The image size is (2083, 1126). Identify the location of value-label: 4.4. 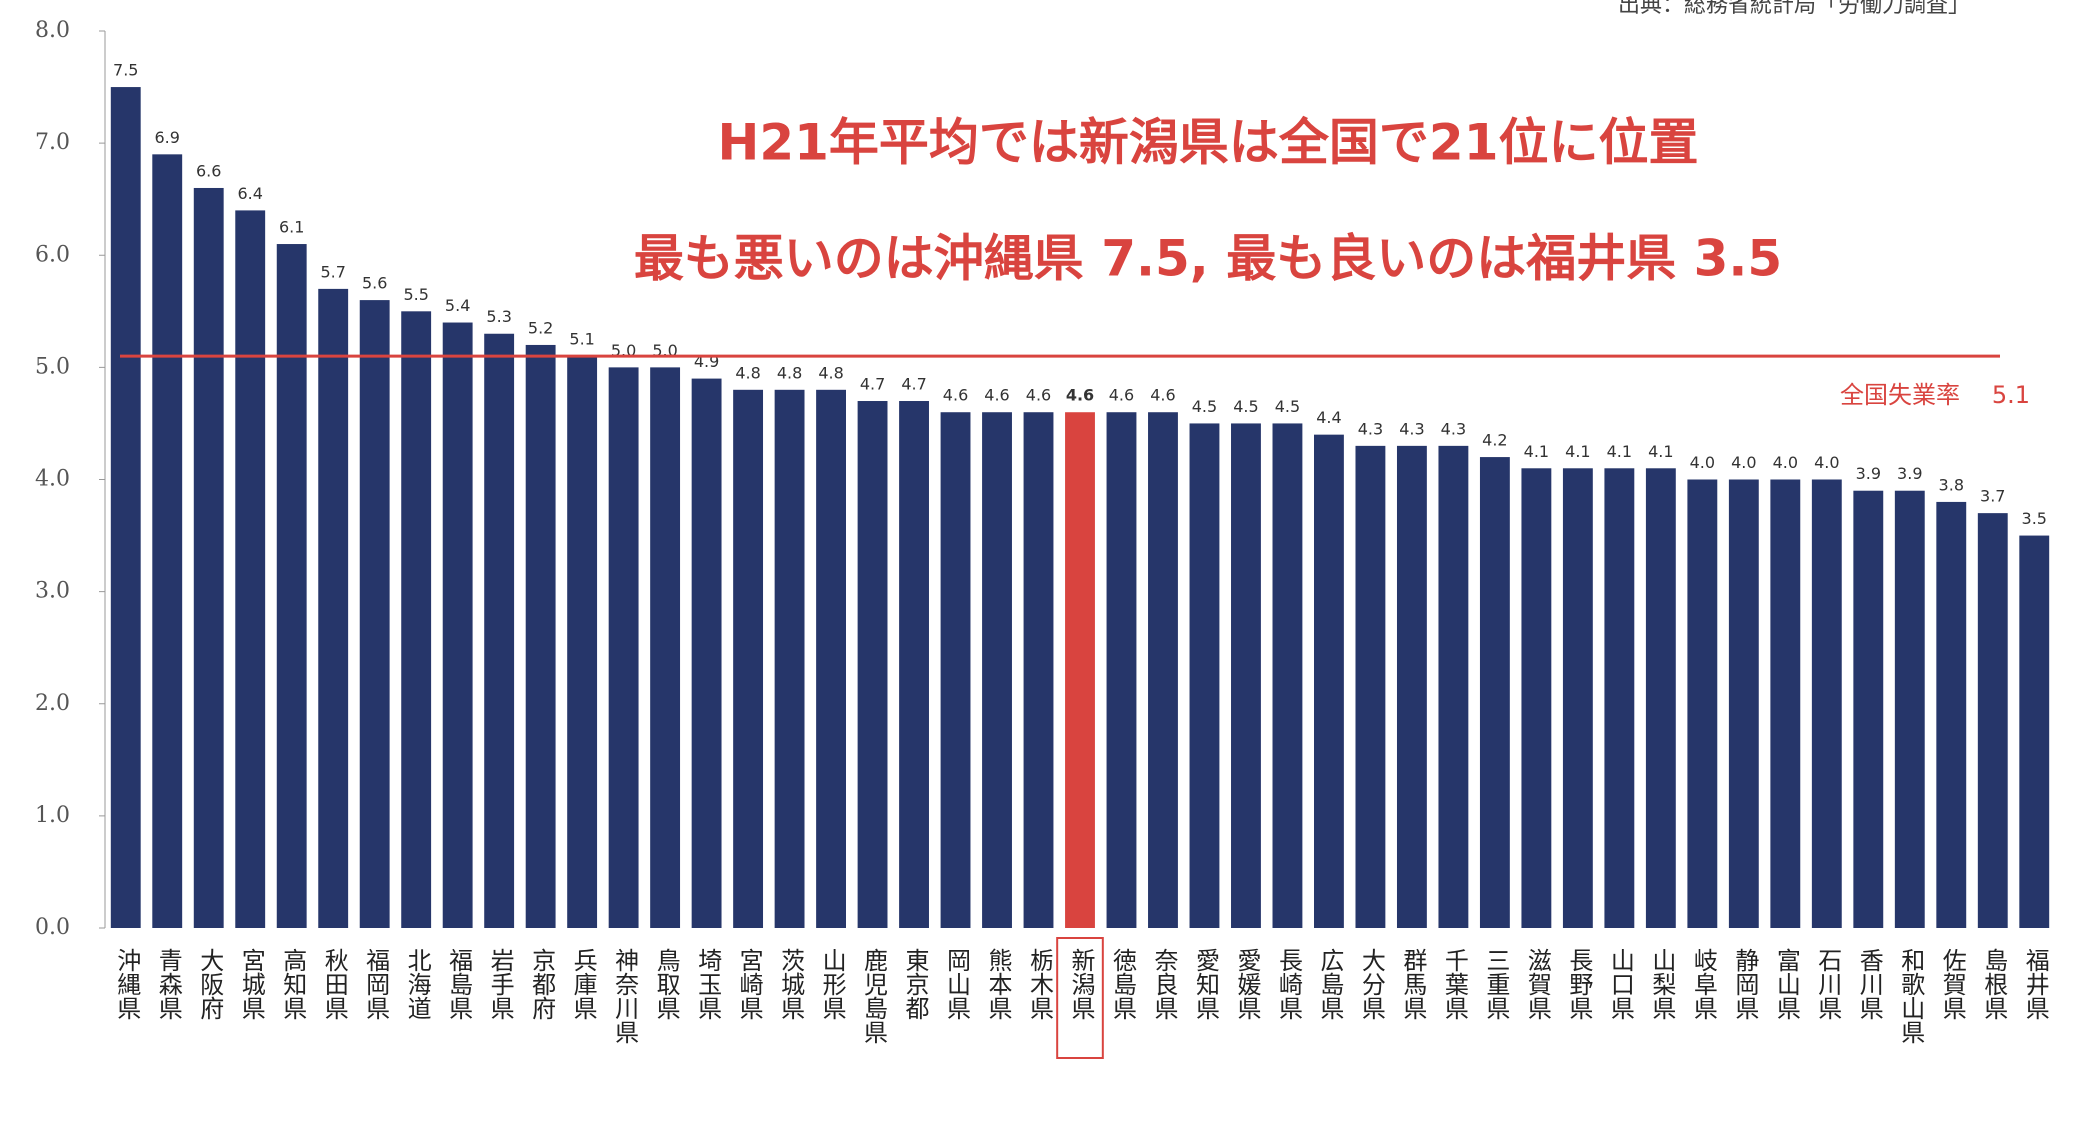
(1328, 417).